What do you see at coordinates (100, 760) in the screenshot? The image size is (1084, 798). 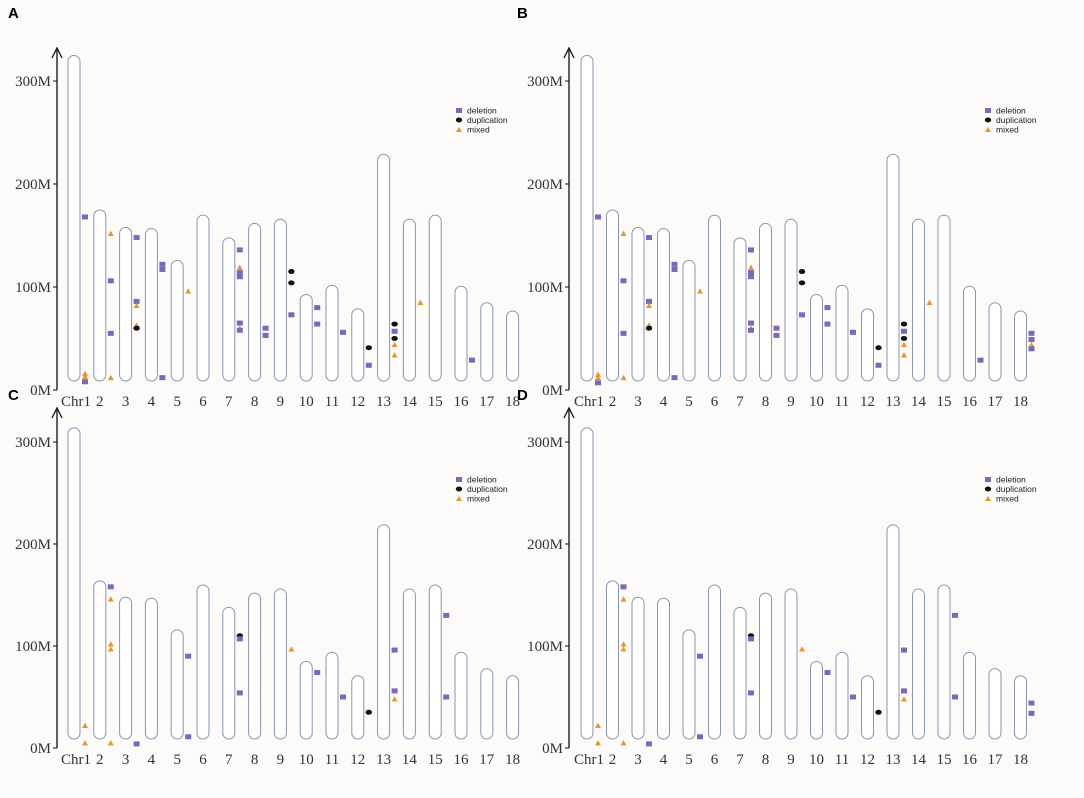 I see `chromosome-label: 2` at bounding box center [100, 760].